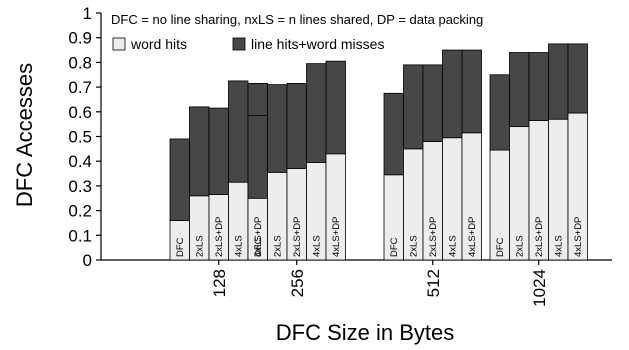 Image resolution: width=629 pixels, height=350 pixels. What do you see at coordinates (80, 235) in the screenshot?
I see `y-tick-label: 0.1` at bounding box center [80, 235].